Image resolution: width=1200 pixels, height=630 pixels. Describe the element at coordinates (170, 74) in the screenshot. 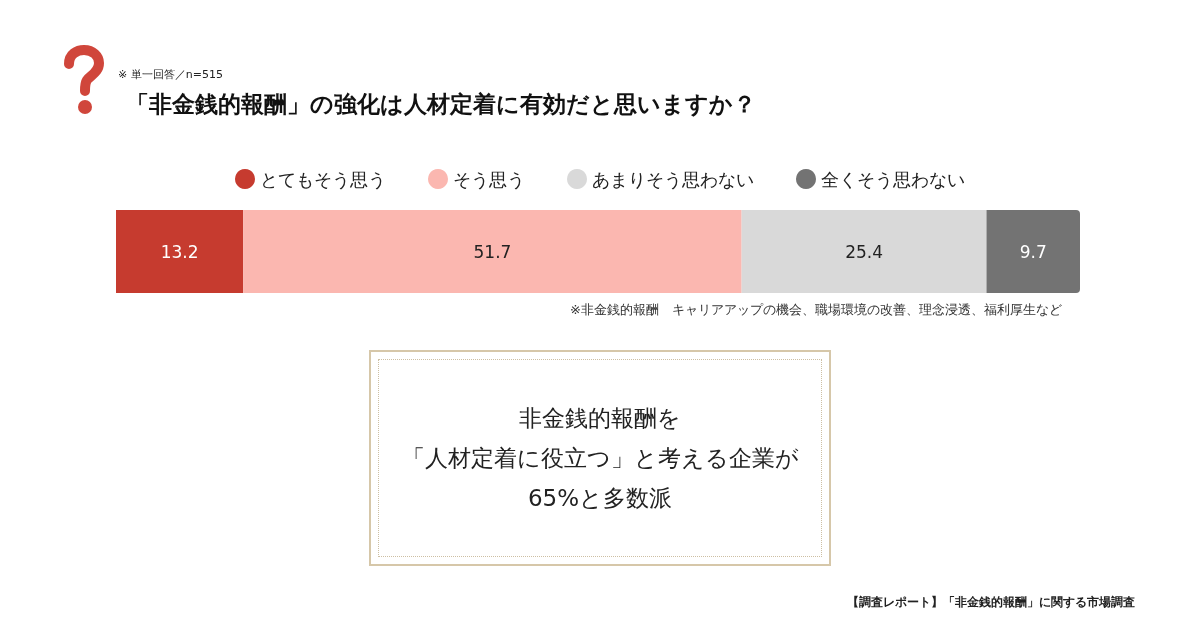

I see `chart-subtitle: ※ 単一回答／n=515` at that location.